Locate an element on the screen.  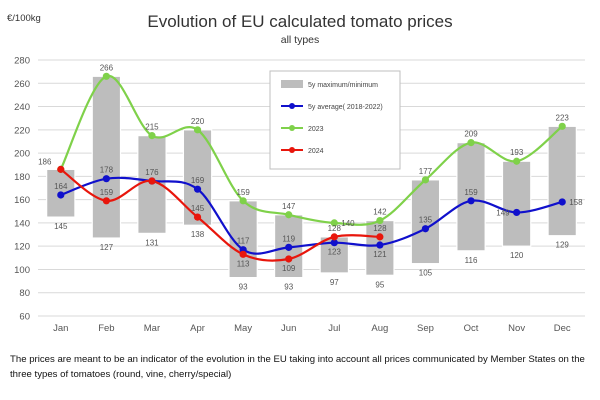
point-label: 158 is located at coordinates (576, 202).